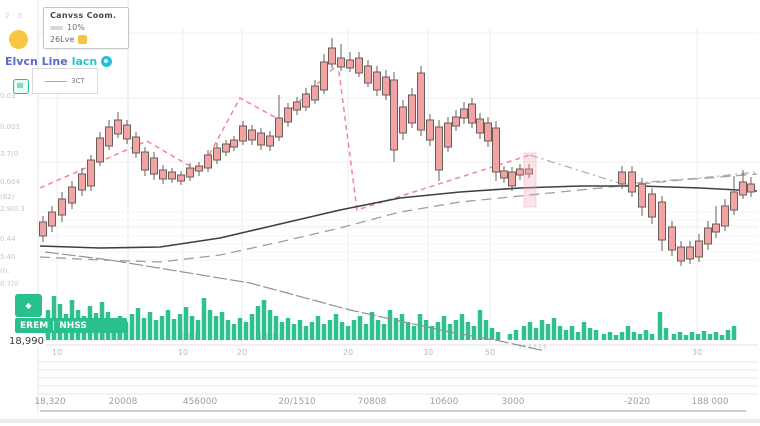 The image size is (760, 426). I want to click on bottom-axis-label: 70808, so click(372, 402).